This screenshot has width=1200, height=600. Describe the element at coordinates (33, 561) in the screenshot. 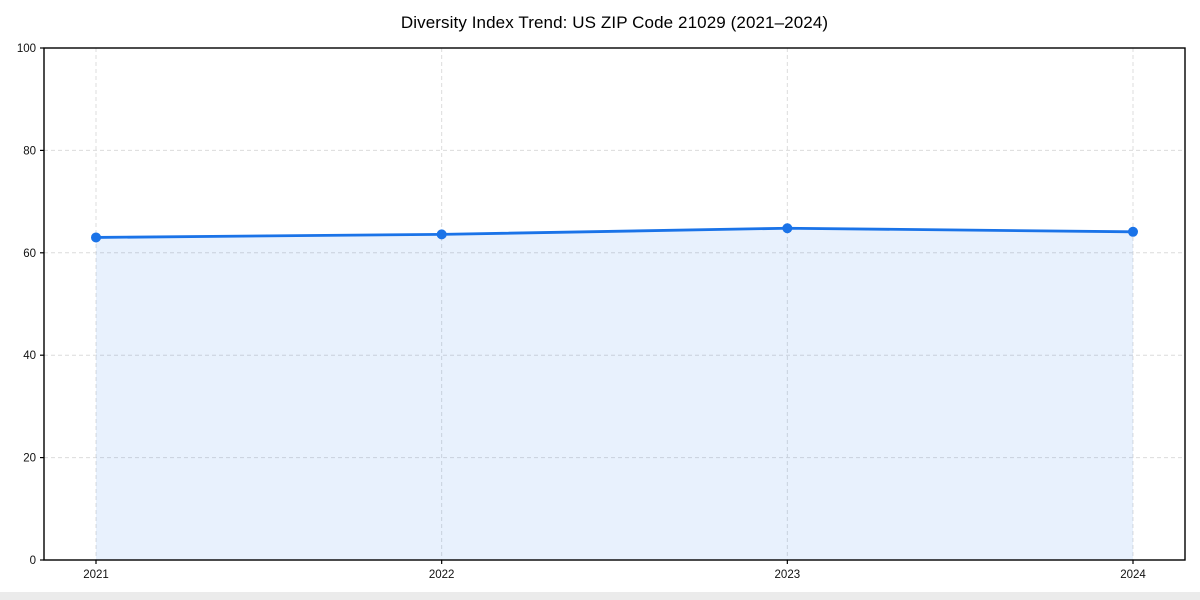

I see `y-tick-label: 0` at that location.